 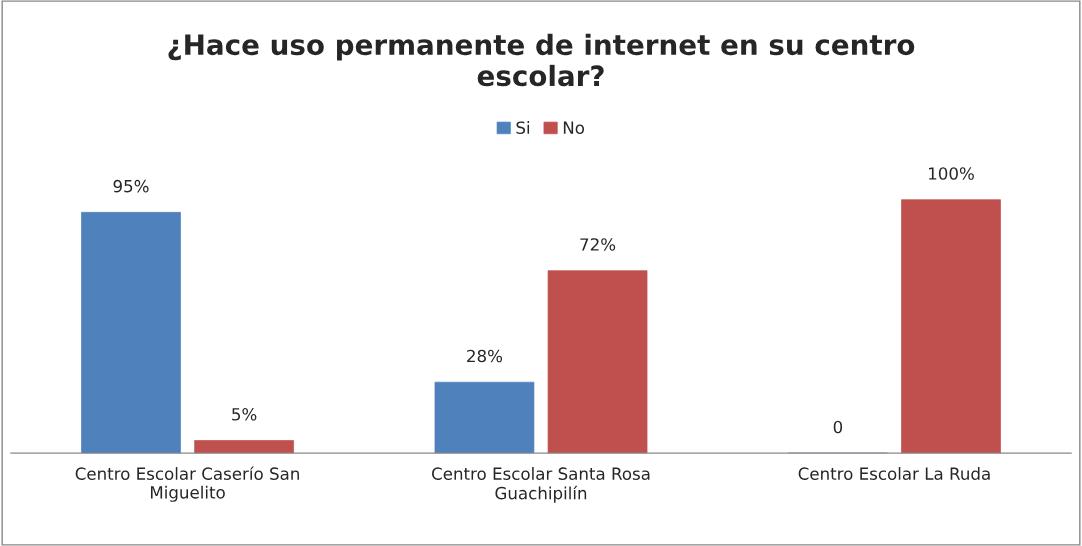 I want to click on data-label: 28%, so click(x=485, y=356).